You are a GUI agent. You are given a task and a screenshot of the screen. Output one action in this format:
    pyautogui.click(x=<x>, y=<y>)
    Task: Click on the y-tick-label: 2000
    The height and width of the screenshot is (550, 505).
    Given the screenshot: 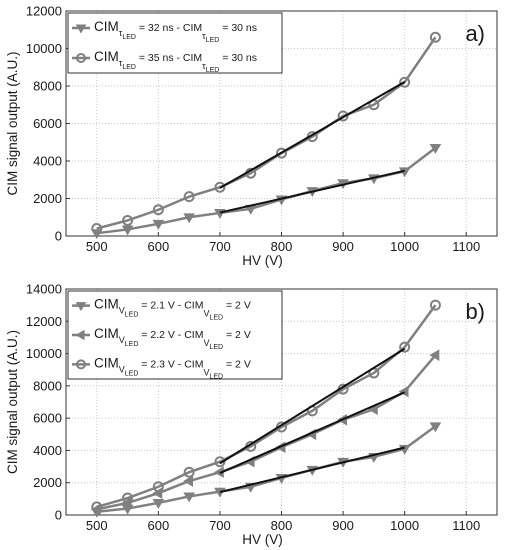 What is the action you would take?
    pyautogui.click(x=47, y=198)
    